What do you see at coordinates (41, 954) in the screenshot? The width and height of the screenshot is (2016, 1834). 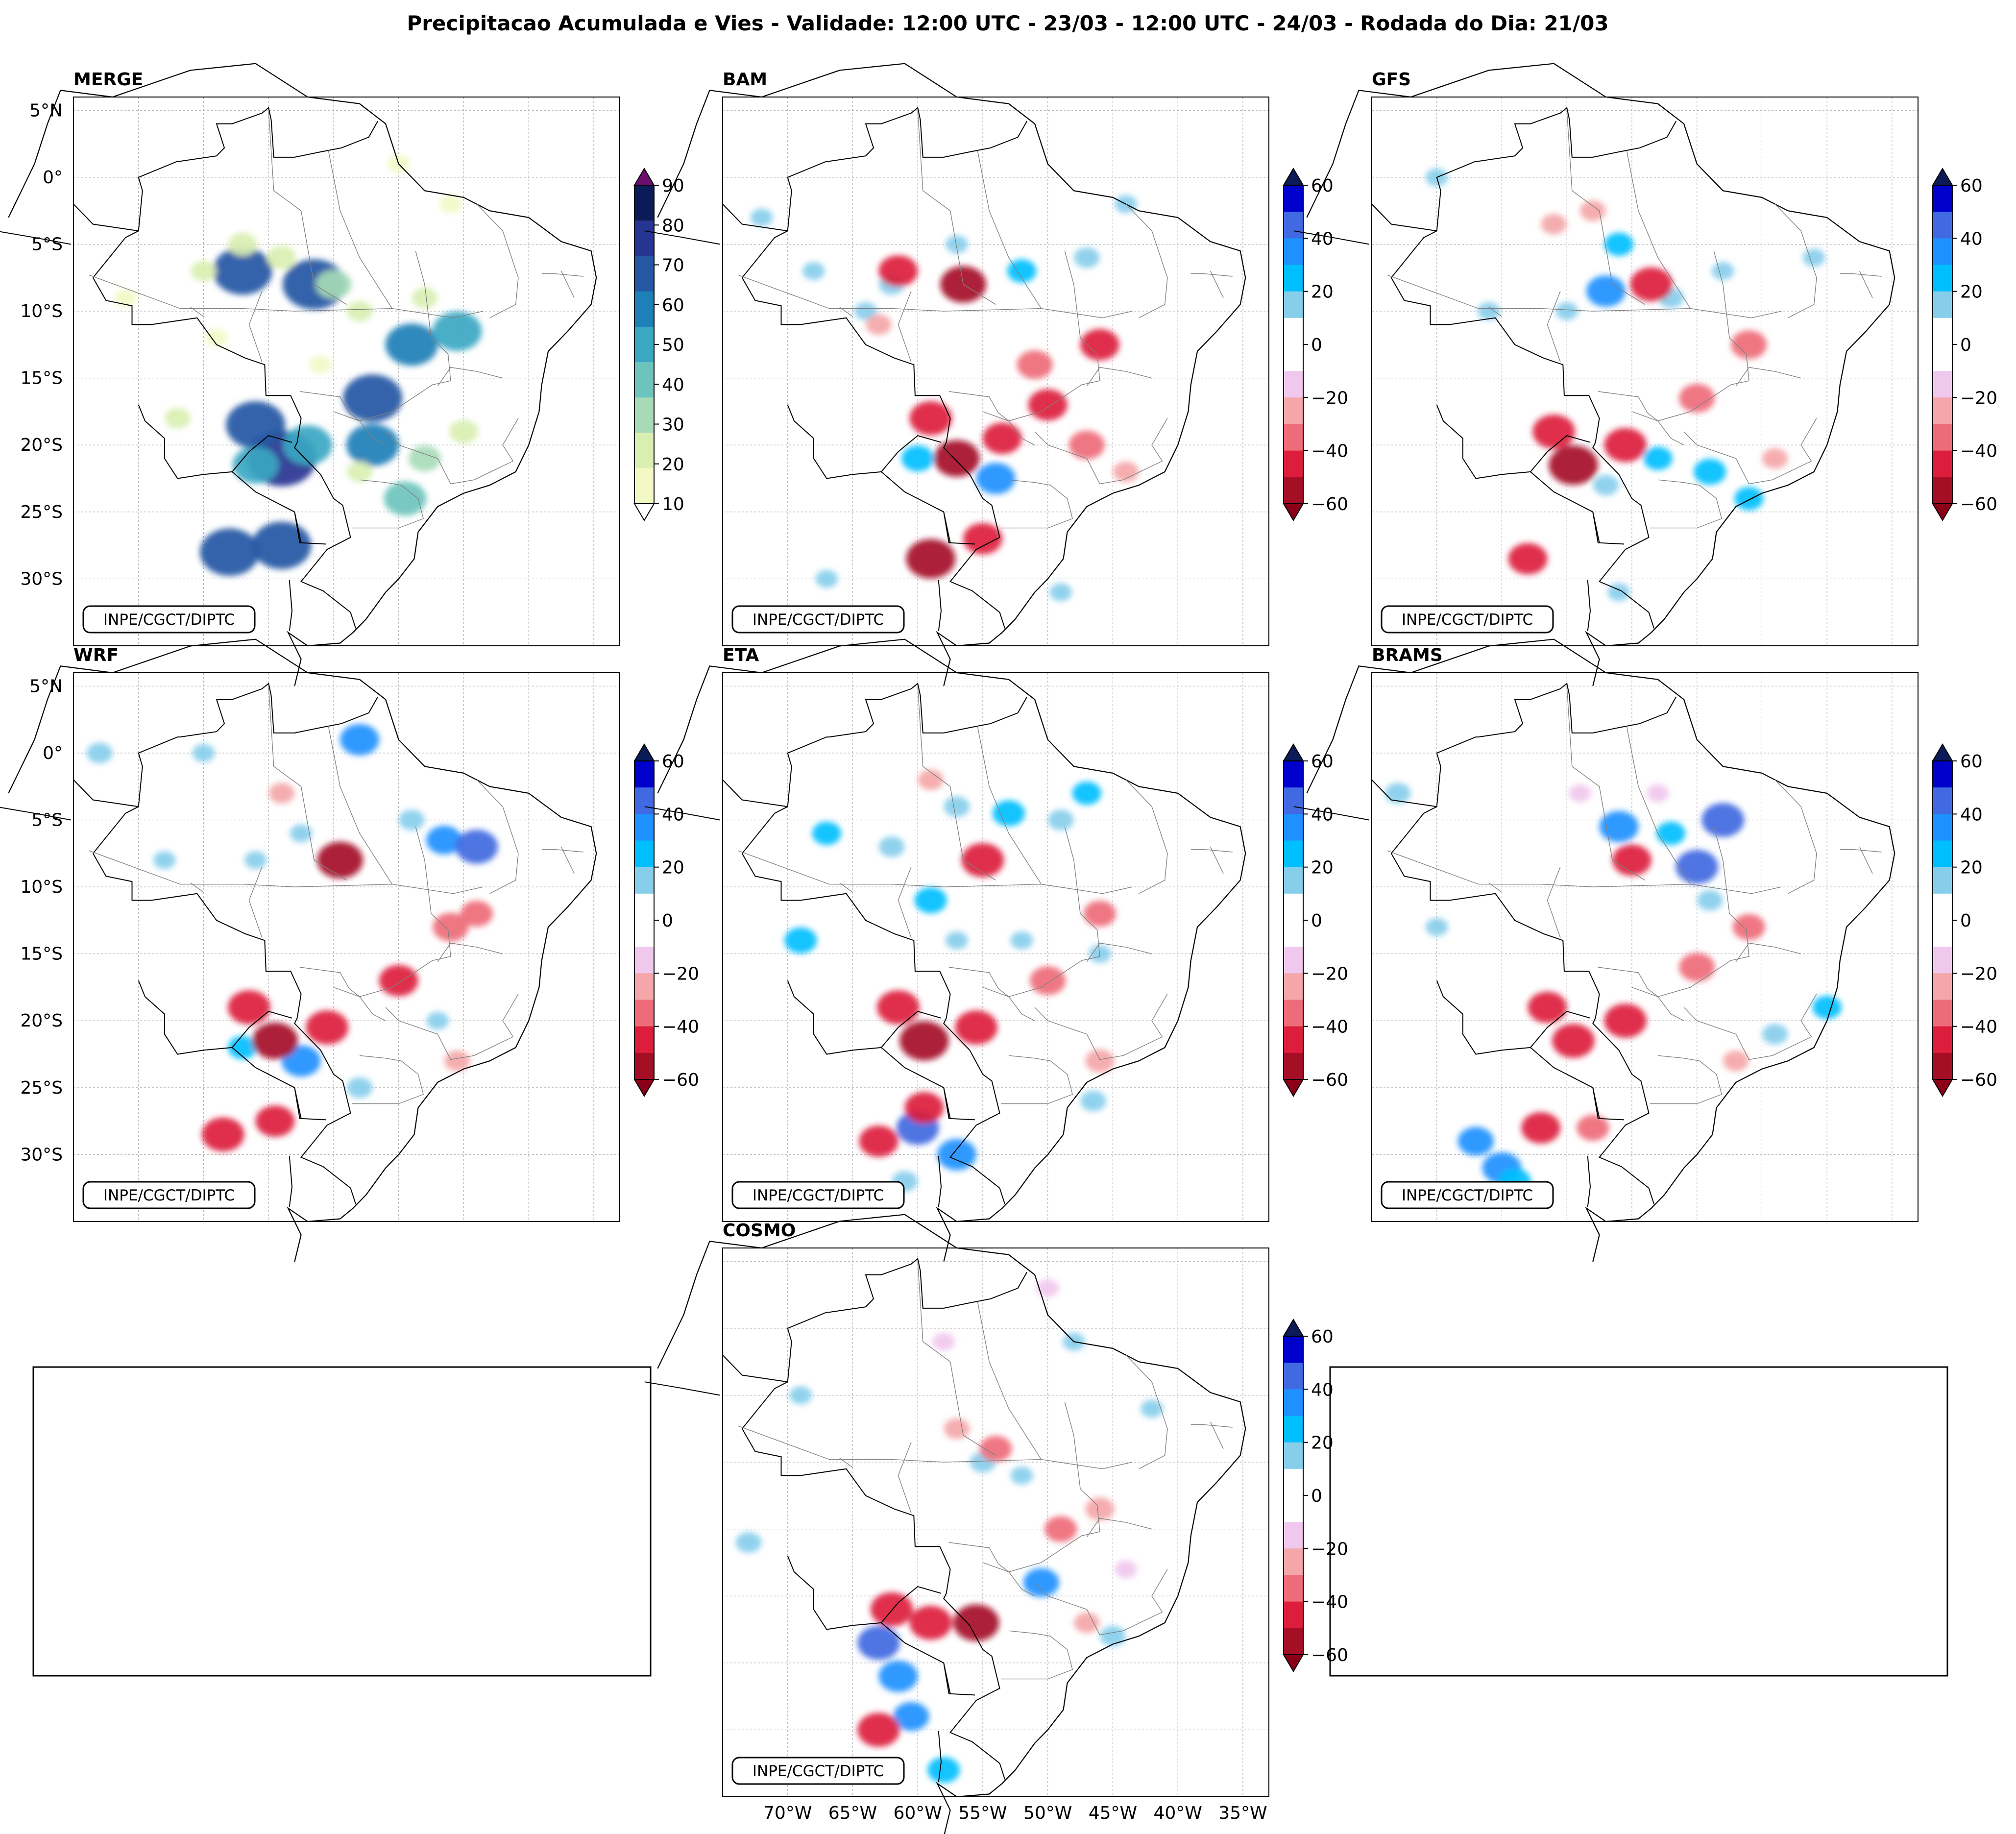 I see `lat-tick-label: 15°S` at bounding box center [41, 954].